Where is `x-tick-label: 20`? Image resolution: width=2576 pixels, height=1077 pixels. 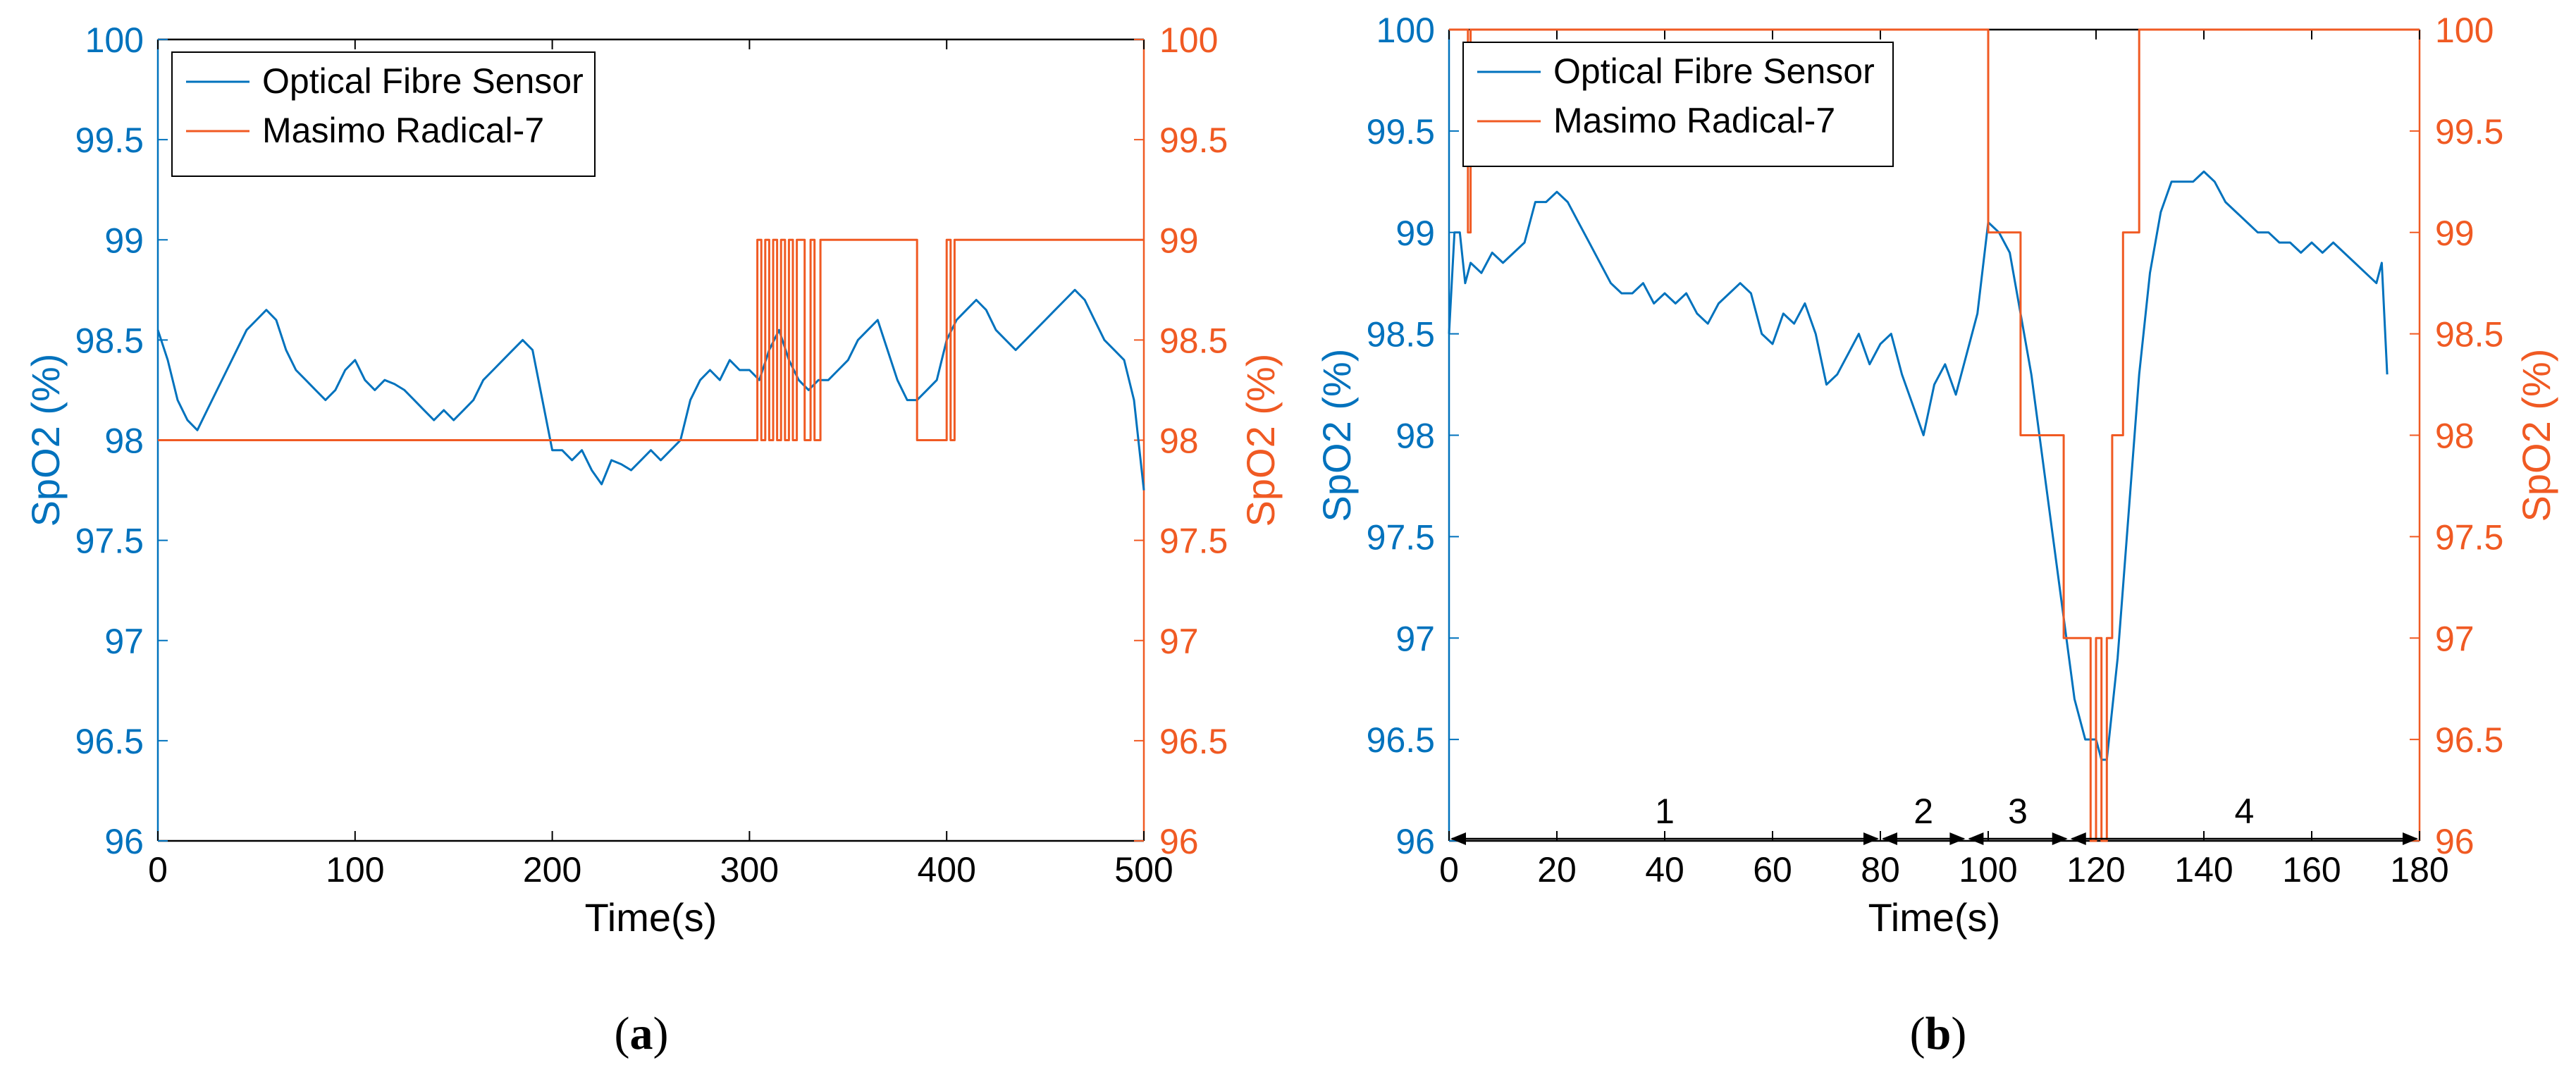 x-tick-label: 20 is located at coordinates (1557, 870).